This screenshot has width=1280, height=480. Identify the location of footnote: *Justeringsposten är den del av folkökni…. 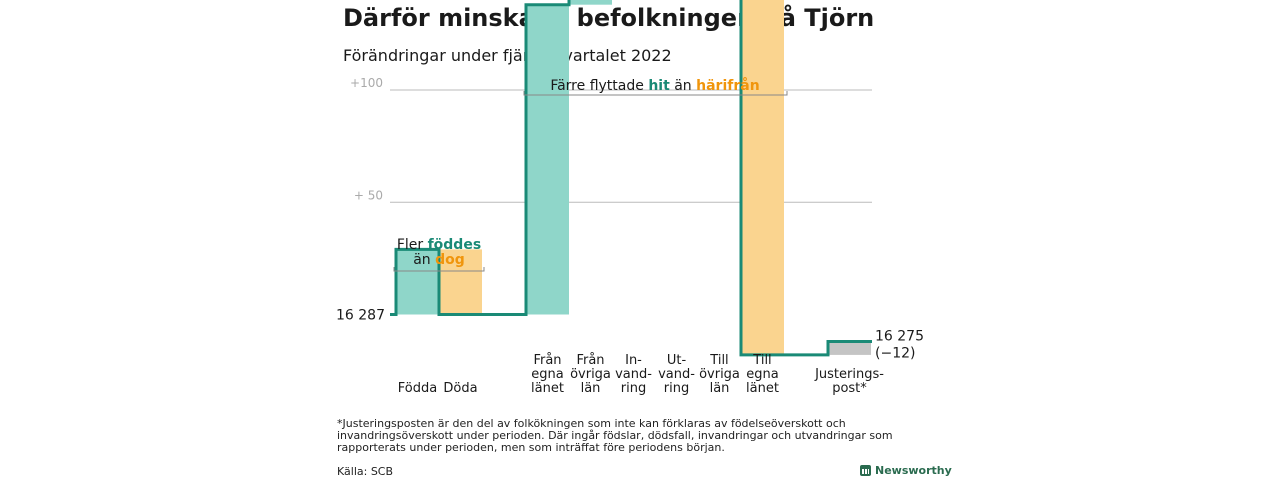
(615, 435).